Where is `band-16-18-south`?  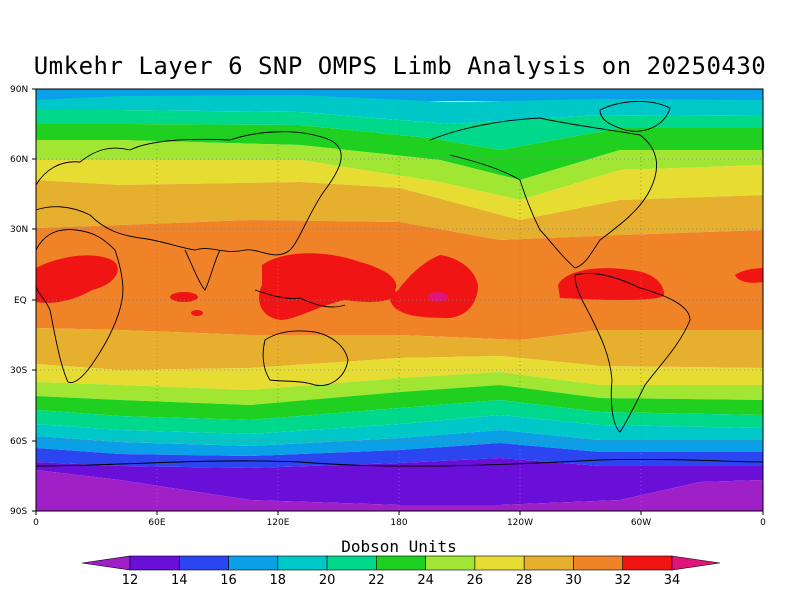
band-16-18-south is located at coordinates (399, 455).